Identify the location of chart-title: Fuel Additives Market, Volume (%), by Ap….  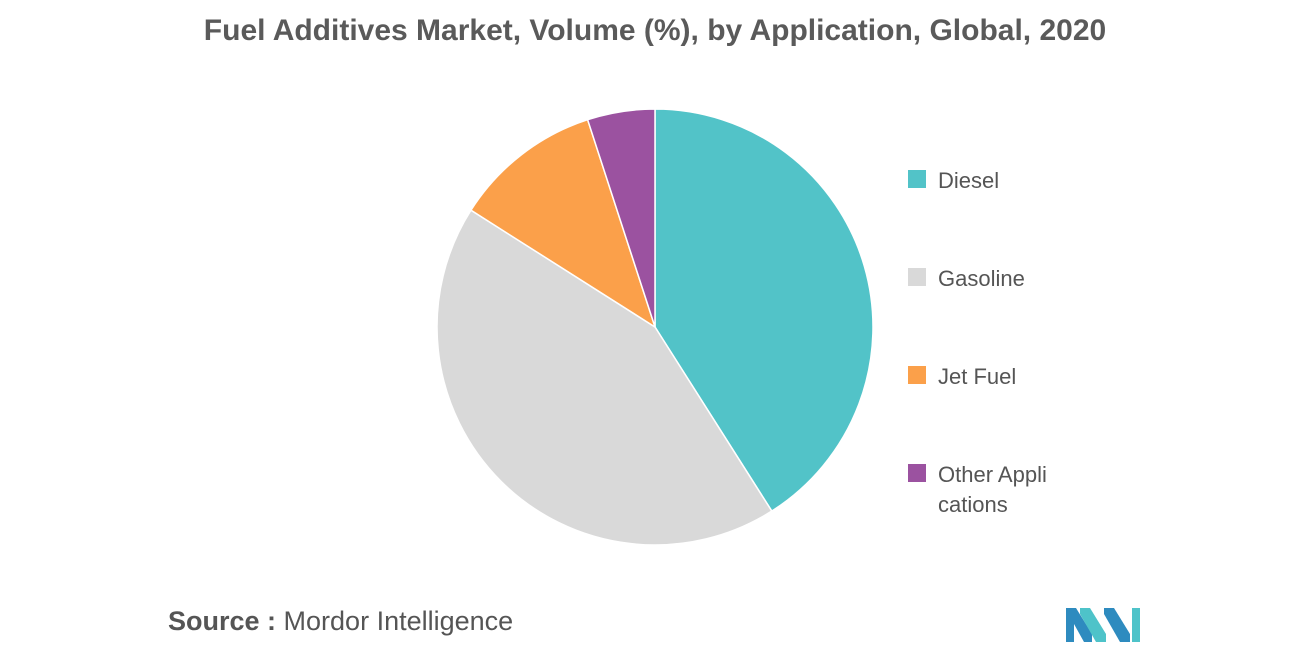
(655, 30).